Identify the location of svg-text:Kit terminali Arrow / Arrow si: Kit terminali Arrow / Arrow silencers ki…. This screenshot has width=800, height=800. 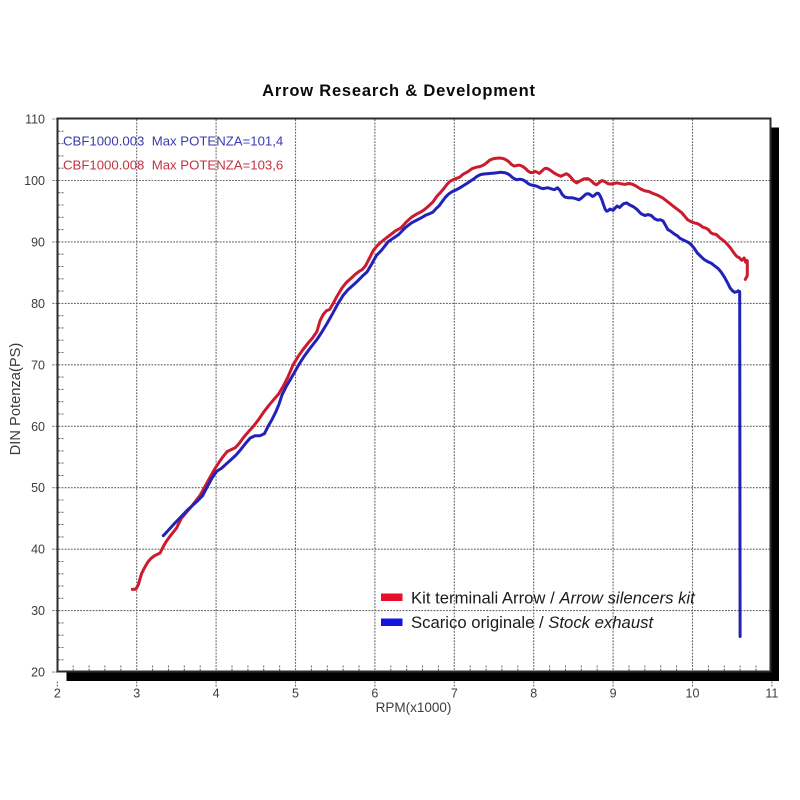
(553, 598).